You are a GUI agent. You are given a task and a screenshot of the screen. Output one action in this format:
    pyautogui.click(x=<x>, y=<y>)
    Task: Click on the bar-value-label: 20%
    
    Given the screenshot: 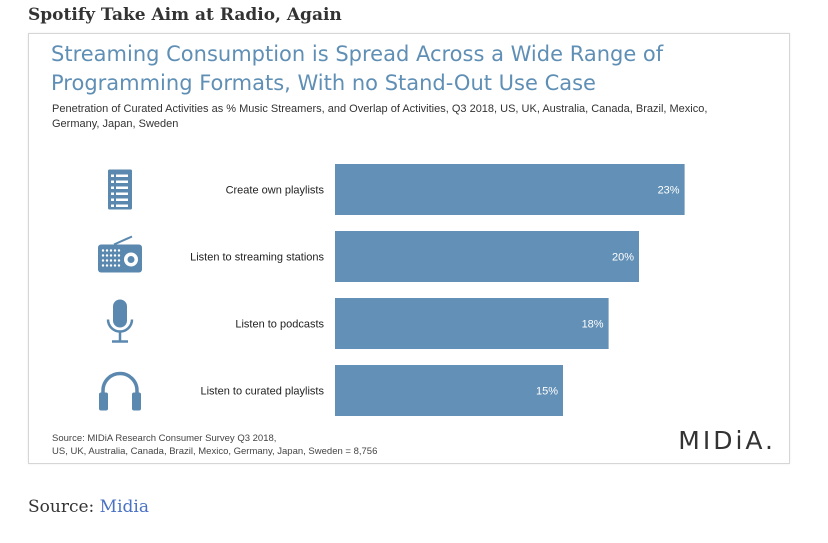 What is the action you would take?
    pyautogui.click(x=623, y=258)
    